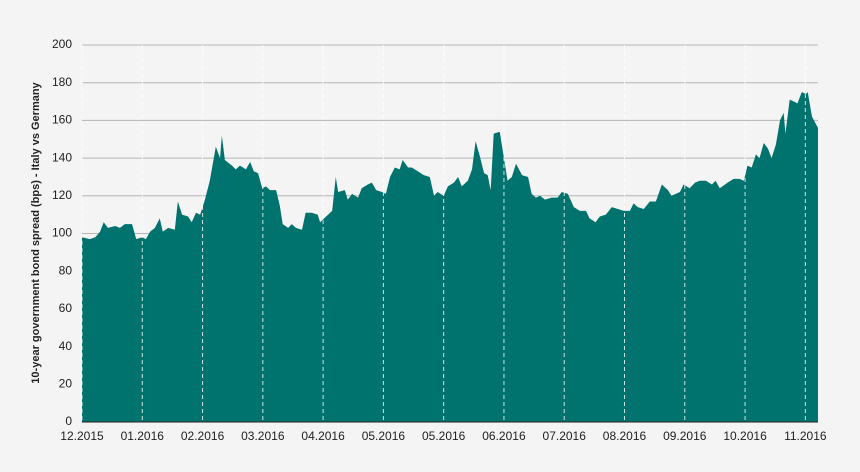  What do you see at coordinates (263, 436) in the screenshot?
I see `x-tick-label: 03.2016` at bounding box center [263, 436].